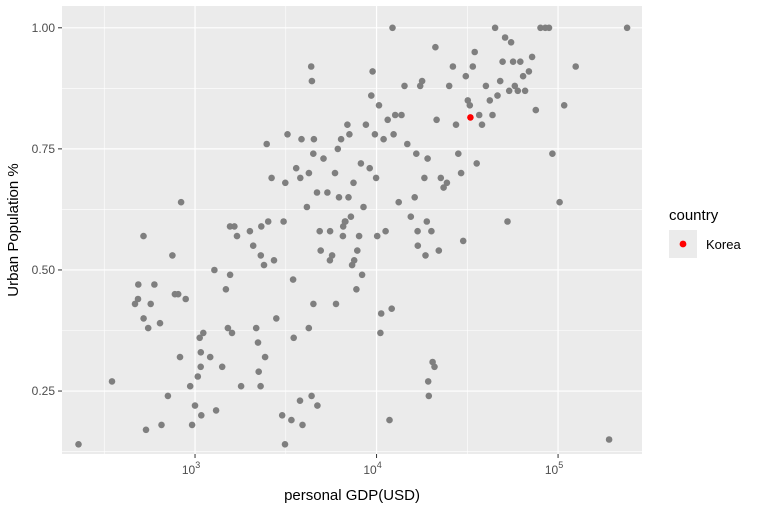 The height and width of the screenshot is (515, 765). What do you see at coordinates (44, 28) in the screenshot?
I see `y-tick-label: 1.00` at bounding box center [44, 28].